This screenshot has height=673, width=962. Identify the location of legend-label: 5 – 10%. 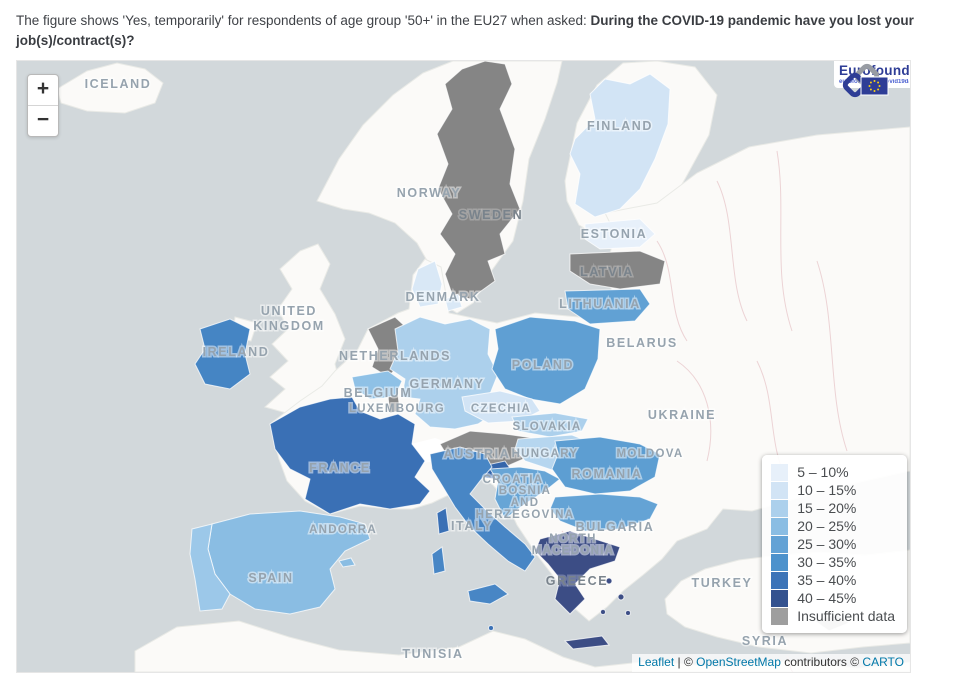
(823, 472).